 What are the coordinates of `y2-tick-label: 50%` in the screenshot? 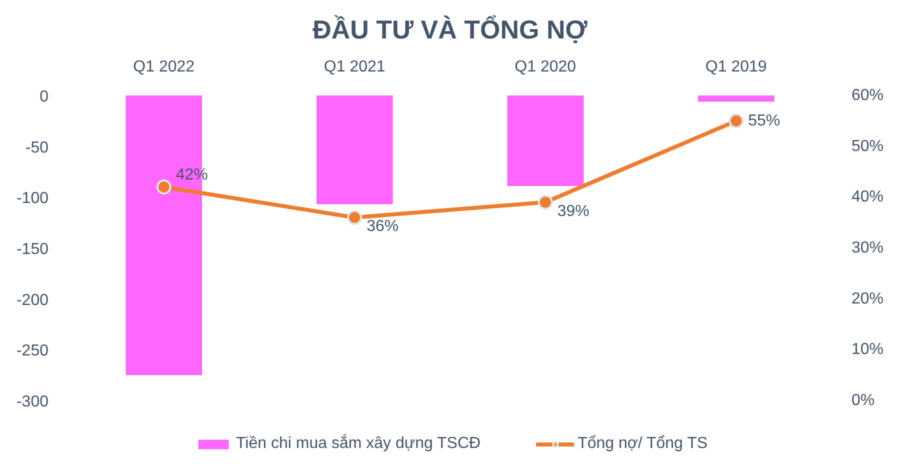 It's located at (868, 146).